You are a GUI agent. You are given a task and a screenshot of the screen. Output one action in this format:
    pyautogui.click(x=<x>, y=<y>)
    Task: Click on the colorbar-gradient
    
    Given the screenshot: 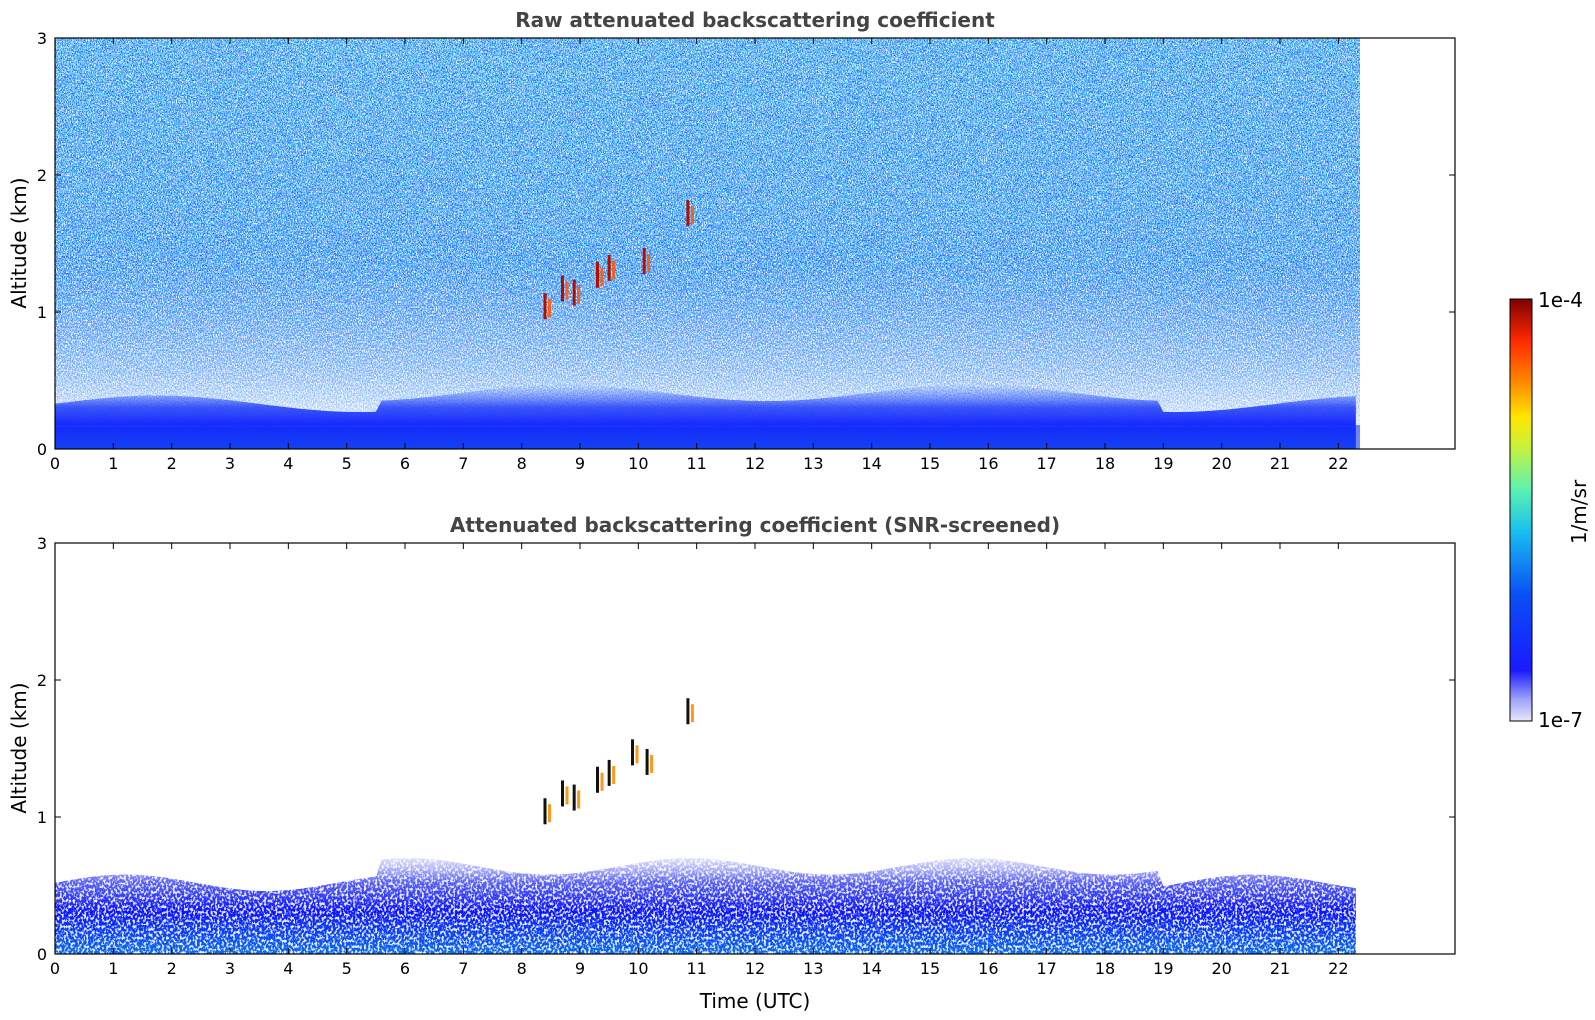 What is the action you would take?
    pyautogui.click(x=1521, y=510)
    